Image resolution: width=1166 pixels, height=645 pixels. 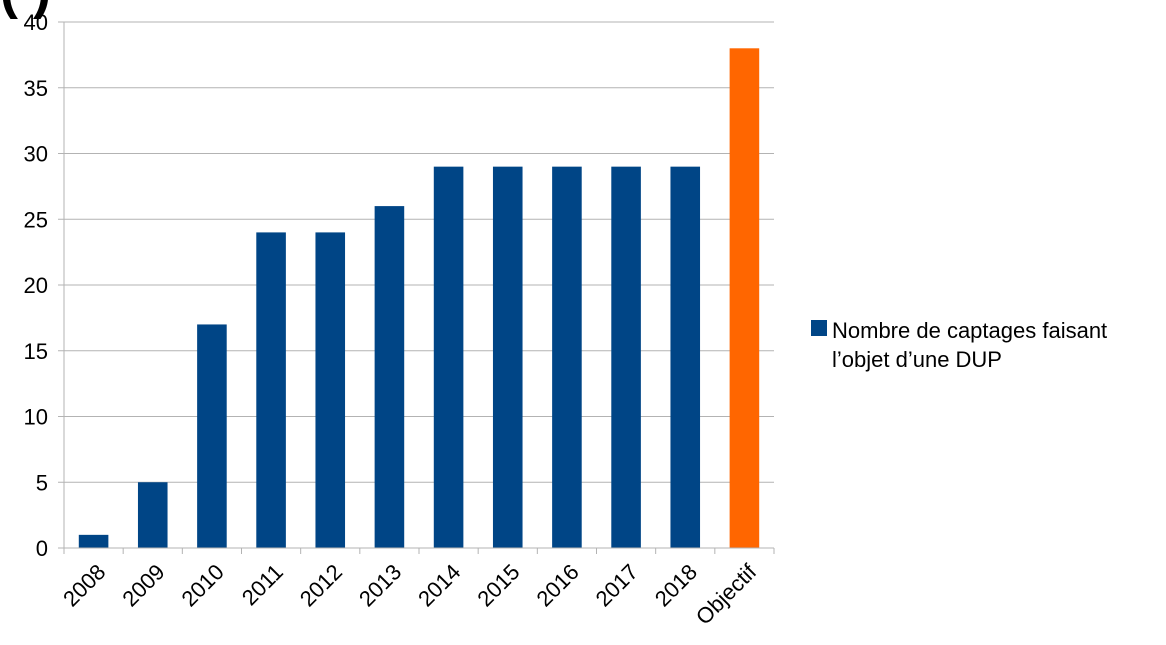 I want to click on y-tick-label: 30, so click(x=36, y=154).